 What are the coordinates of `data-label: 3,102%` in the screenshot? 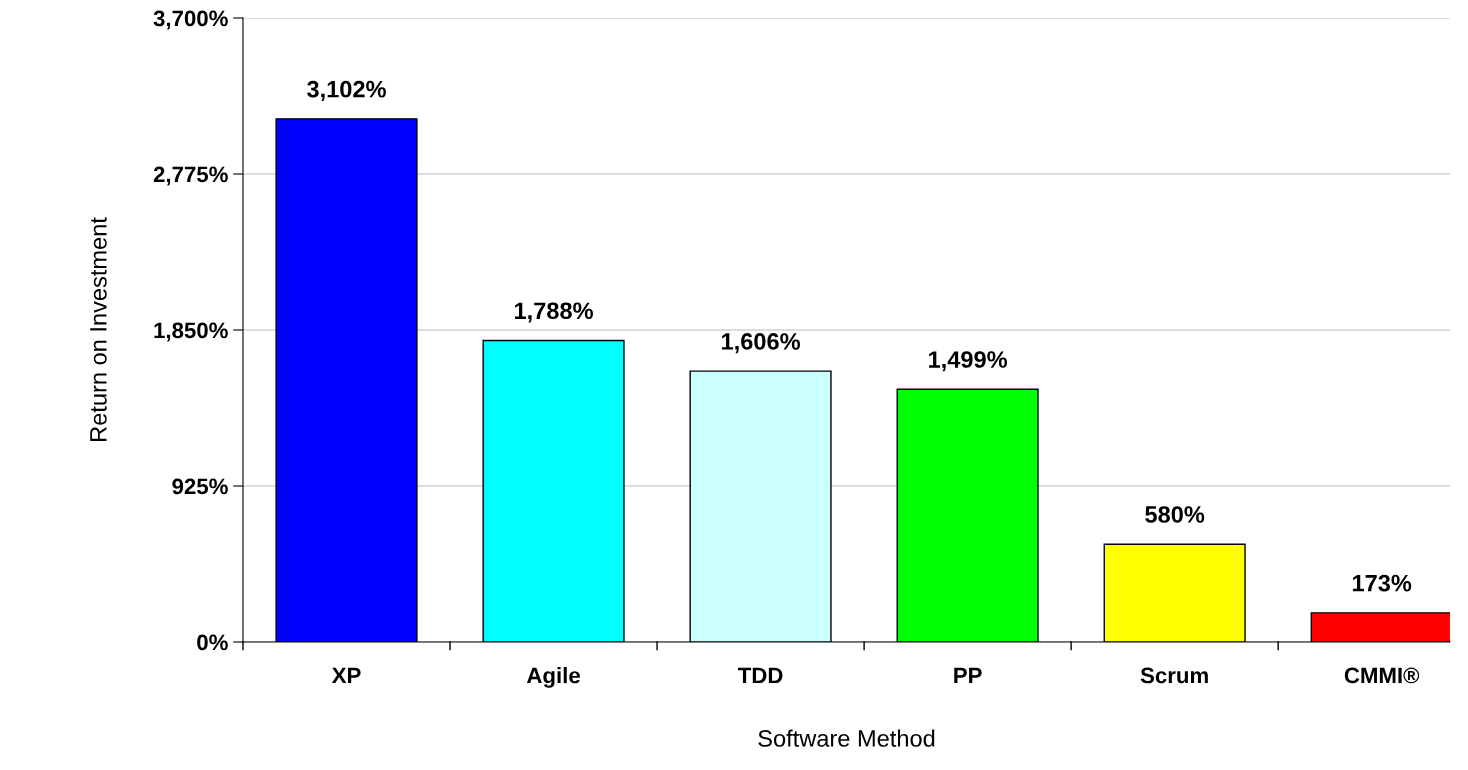 It's located at (346, 90).